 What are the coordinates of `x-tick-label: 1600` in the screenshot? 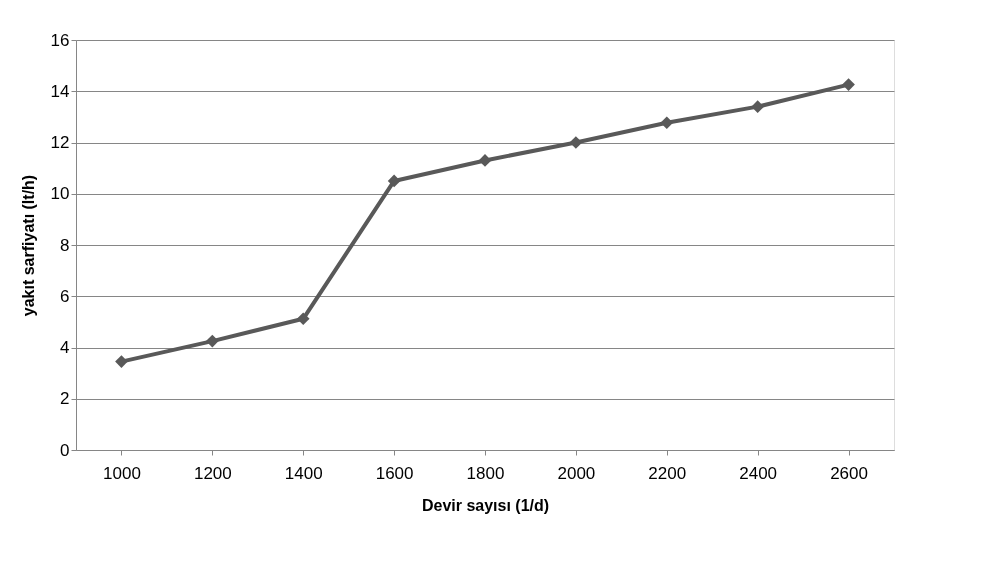 It's located at (394, 473).